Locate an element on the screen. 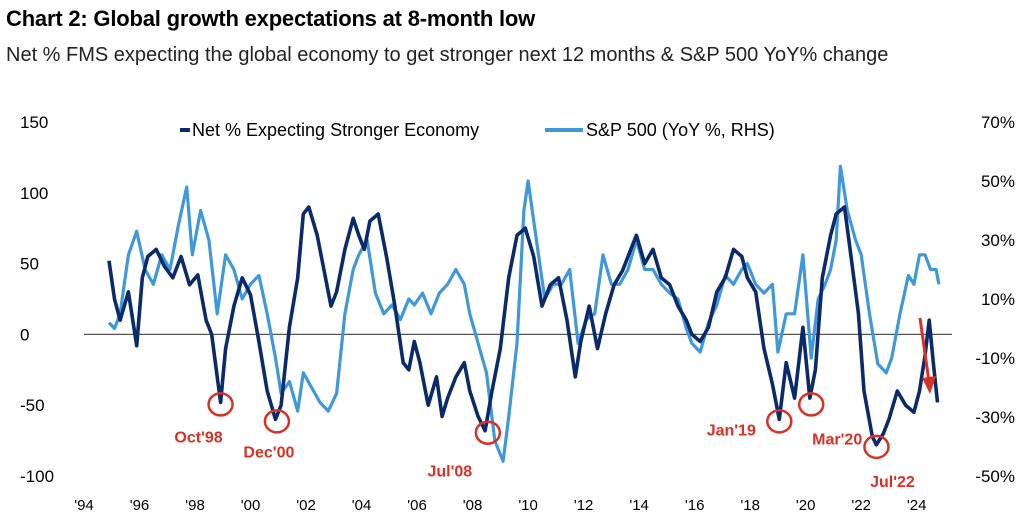 The height and width of the screenshot is (523, 1024). x-tick-label: '24 is located at coordinates (917, 505).